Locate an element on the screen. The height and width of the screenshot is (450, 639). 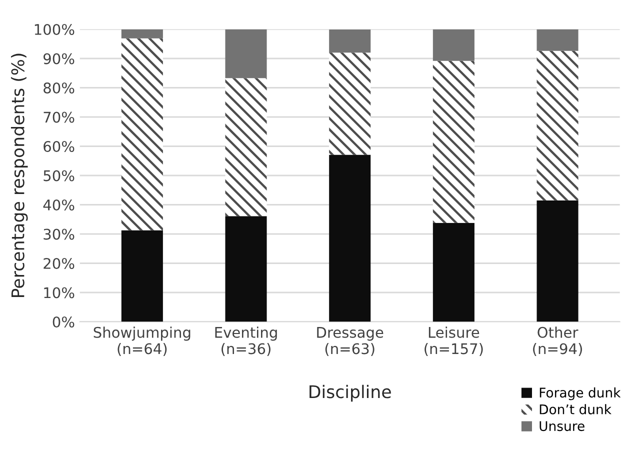
y-tick-label: 60% is located at coordinates (59, 146).